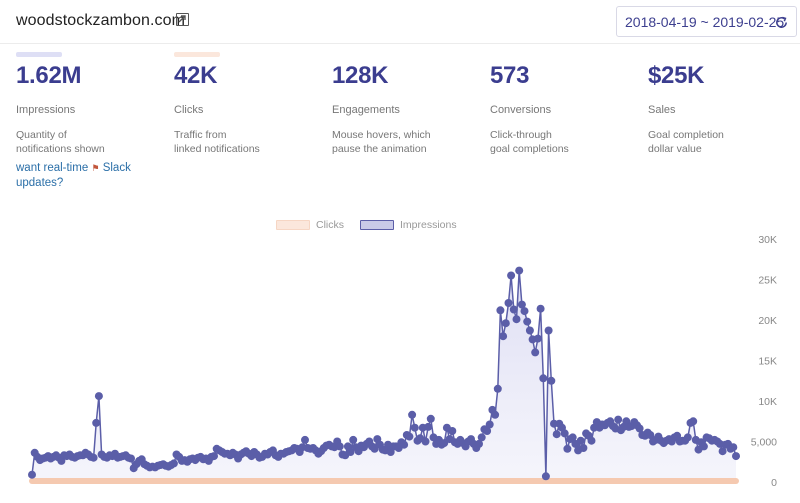 This screenshot has width=800, height=503. What do you see at coordinates (767, 402) in the screenshot?
I see `y-tick-label: 10K` at bounding box center [767, 402].